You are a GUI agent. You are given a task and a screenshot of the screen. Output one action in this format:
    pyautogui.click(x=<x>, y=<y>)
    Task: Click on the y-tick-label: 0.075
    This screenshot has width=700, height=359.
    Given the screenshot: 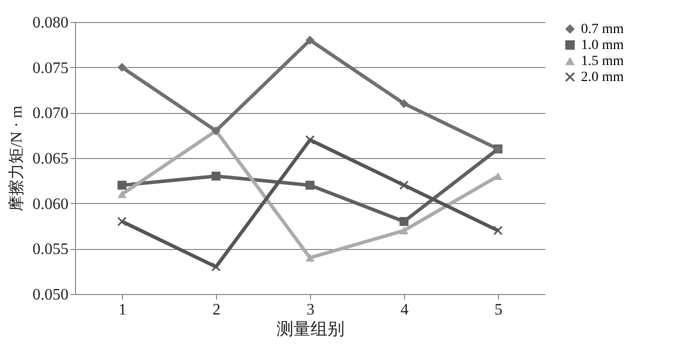 What is the action you would take?
    pyautogui.click(x=50, y=68)
    